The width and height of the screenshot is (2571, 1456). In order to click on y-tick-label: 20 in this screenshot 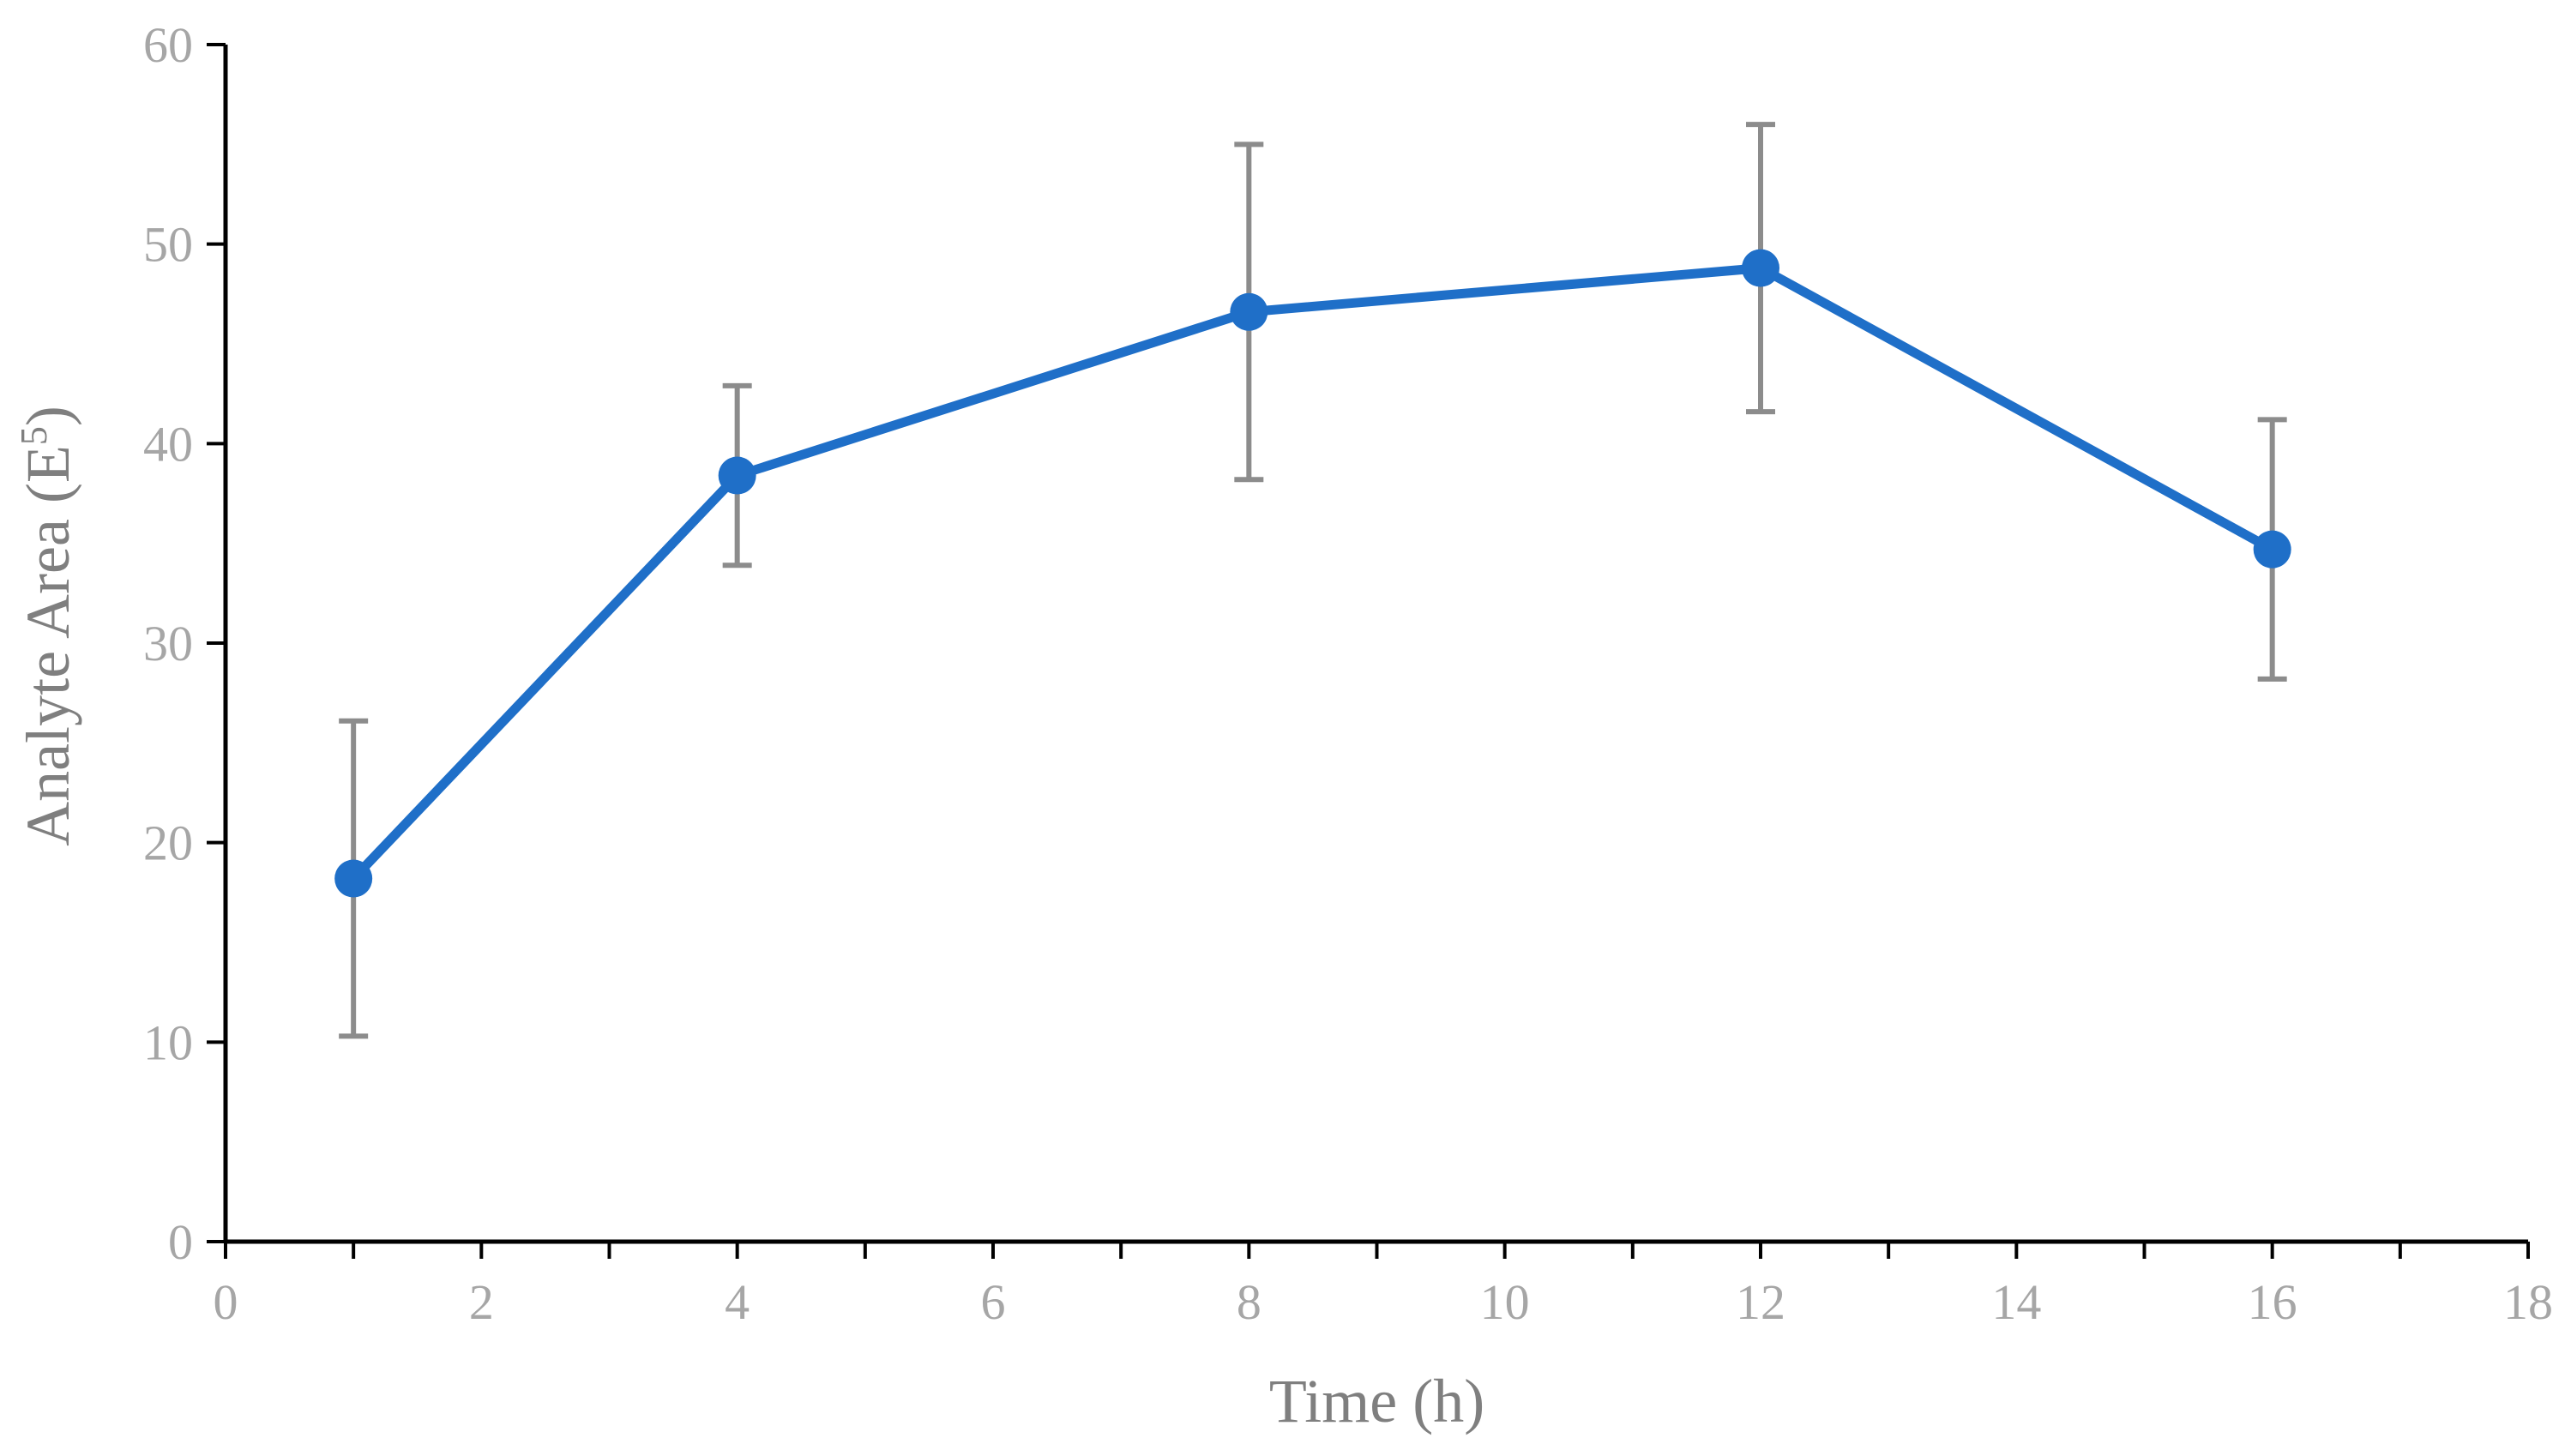, I will do `click(168, 843)`.